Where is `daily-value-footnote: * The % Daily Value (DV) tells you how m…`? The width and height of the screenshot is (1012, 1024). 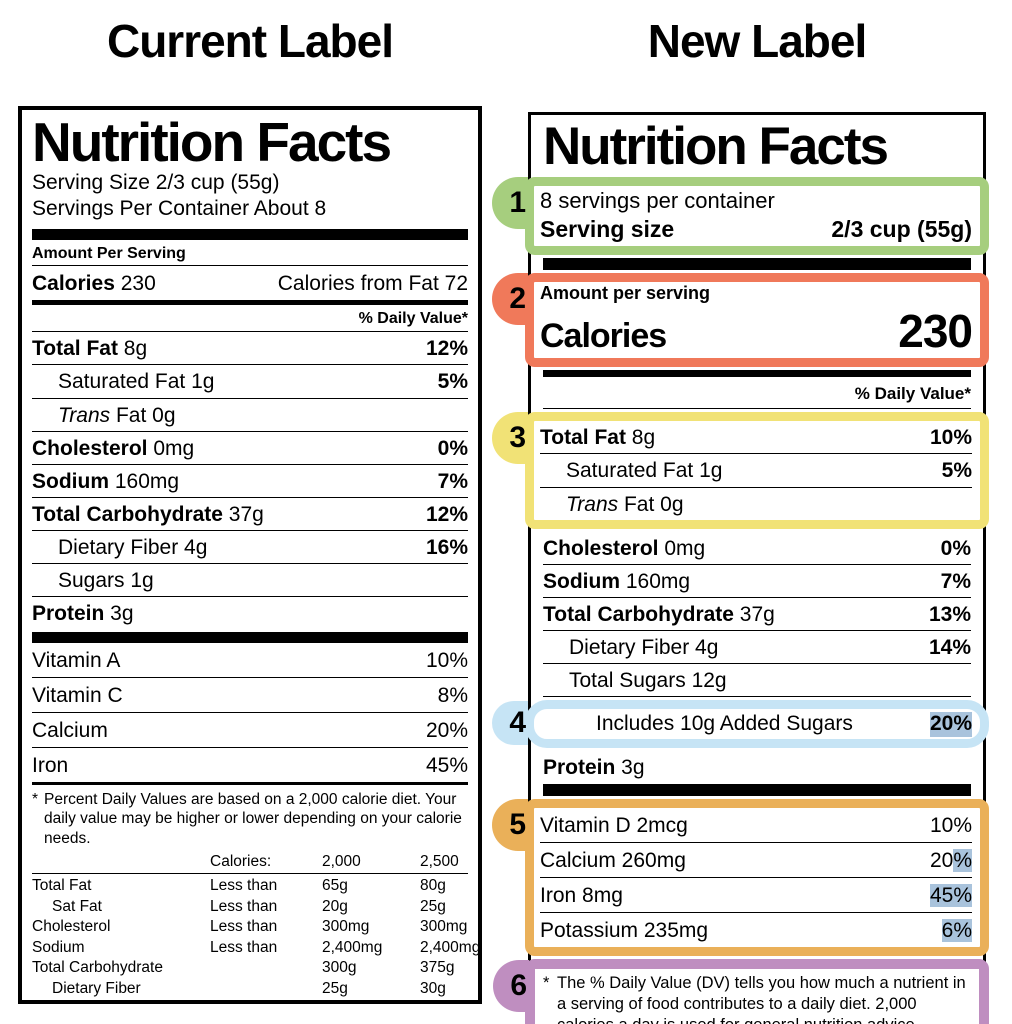 daily-value-footnote: * The % Daily Value (DV) tells you how m… is located at coordinates (754, 999).